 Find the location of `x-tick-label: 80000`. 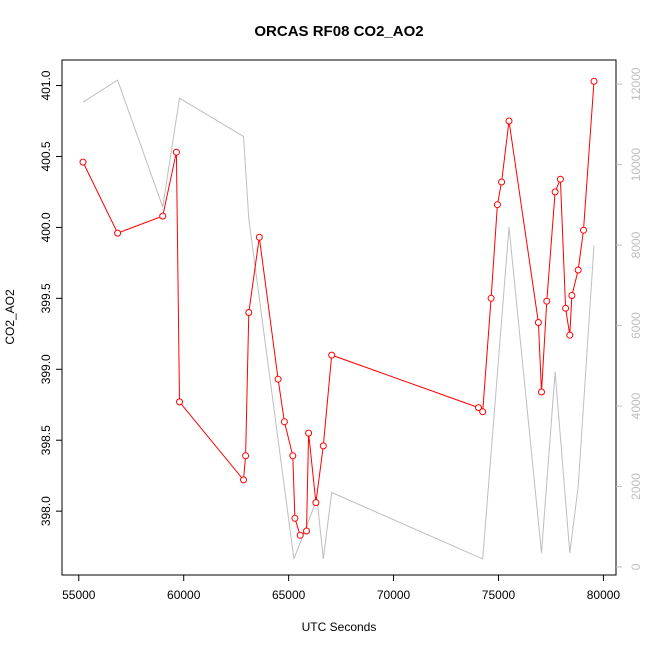

x-tick-label: 80000 is located at coordinates (604, 595).